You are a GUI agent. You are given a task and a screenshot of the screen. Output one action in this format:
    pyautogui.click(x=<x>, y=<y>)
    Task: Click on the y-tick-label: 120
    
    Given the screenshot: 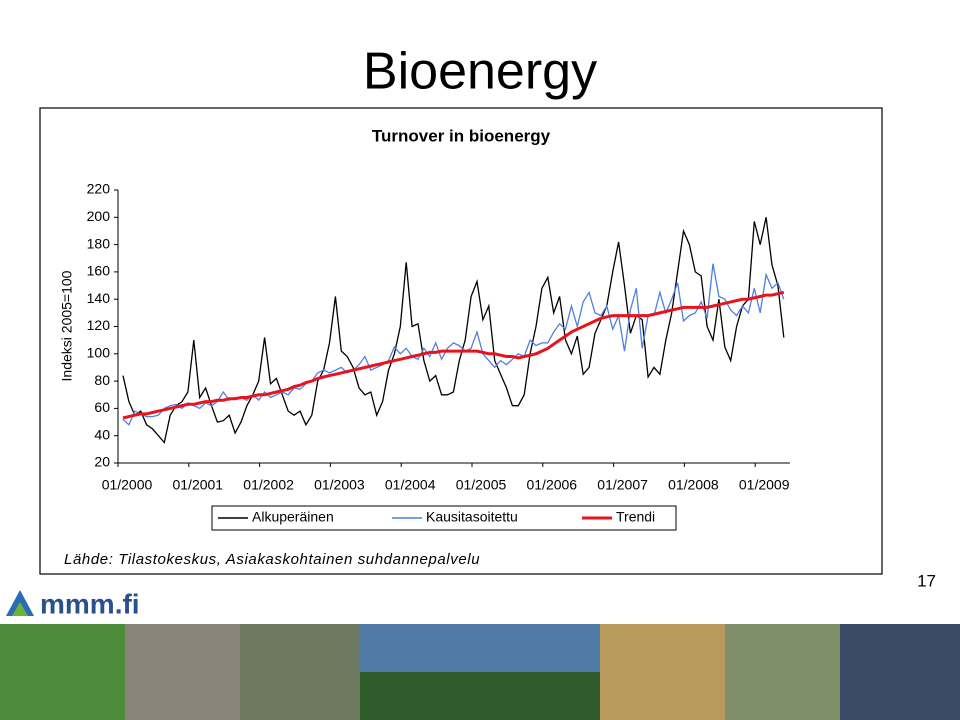 What is the action you would take?
    pyautogui.click(x=99, y=325)
    